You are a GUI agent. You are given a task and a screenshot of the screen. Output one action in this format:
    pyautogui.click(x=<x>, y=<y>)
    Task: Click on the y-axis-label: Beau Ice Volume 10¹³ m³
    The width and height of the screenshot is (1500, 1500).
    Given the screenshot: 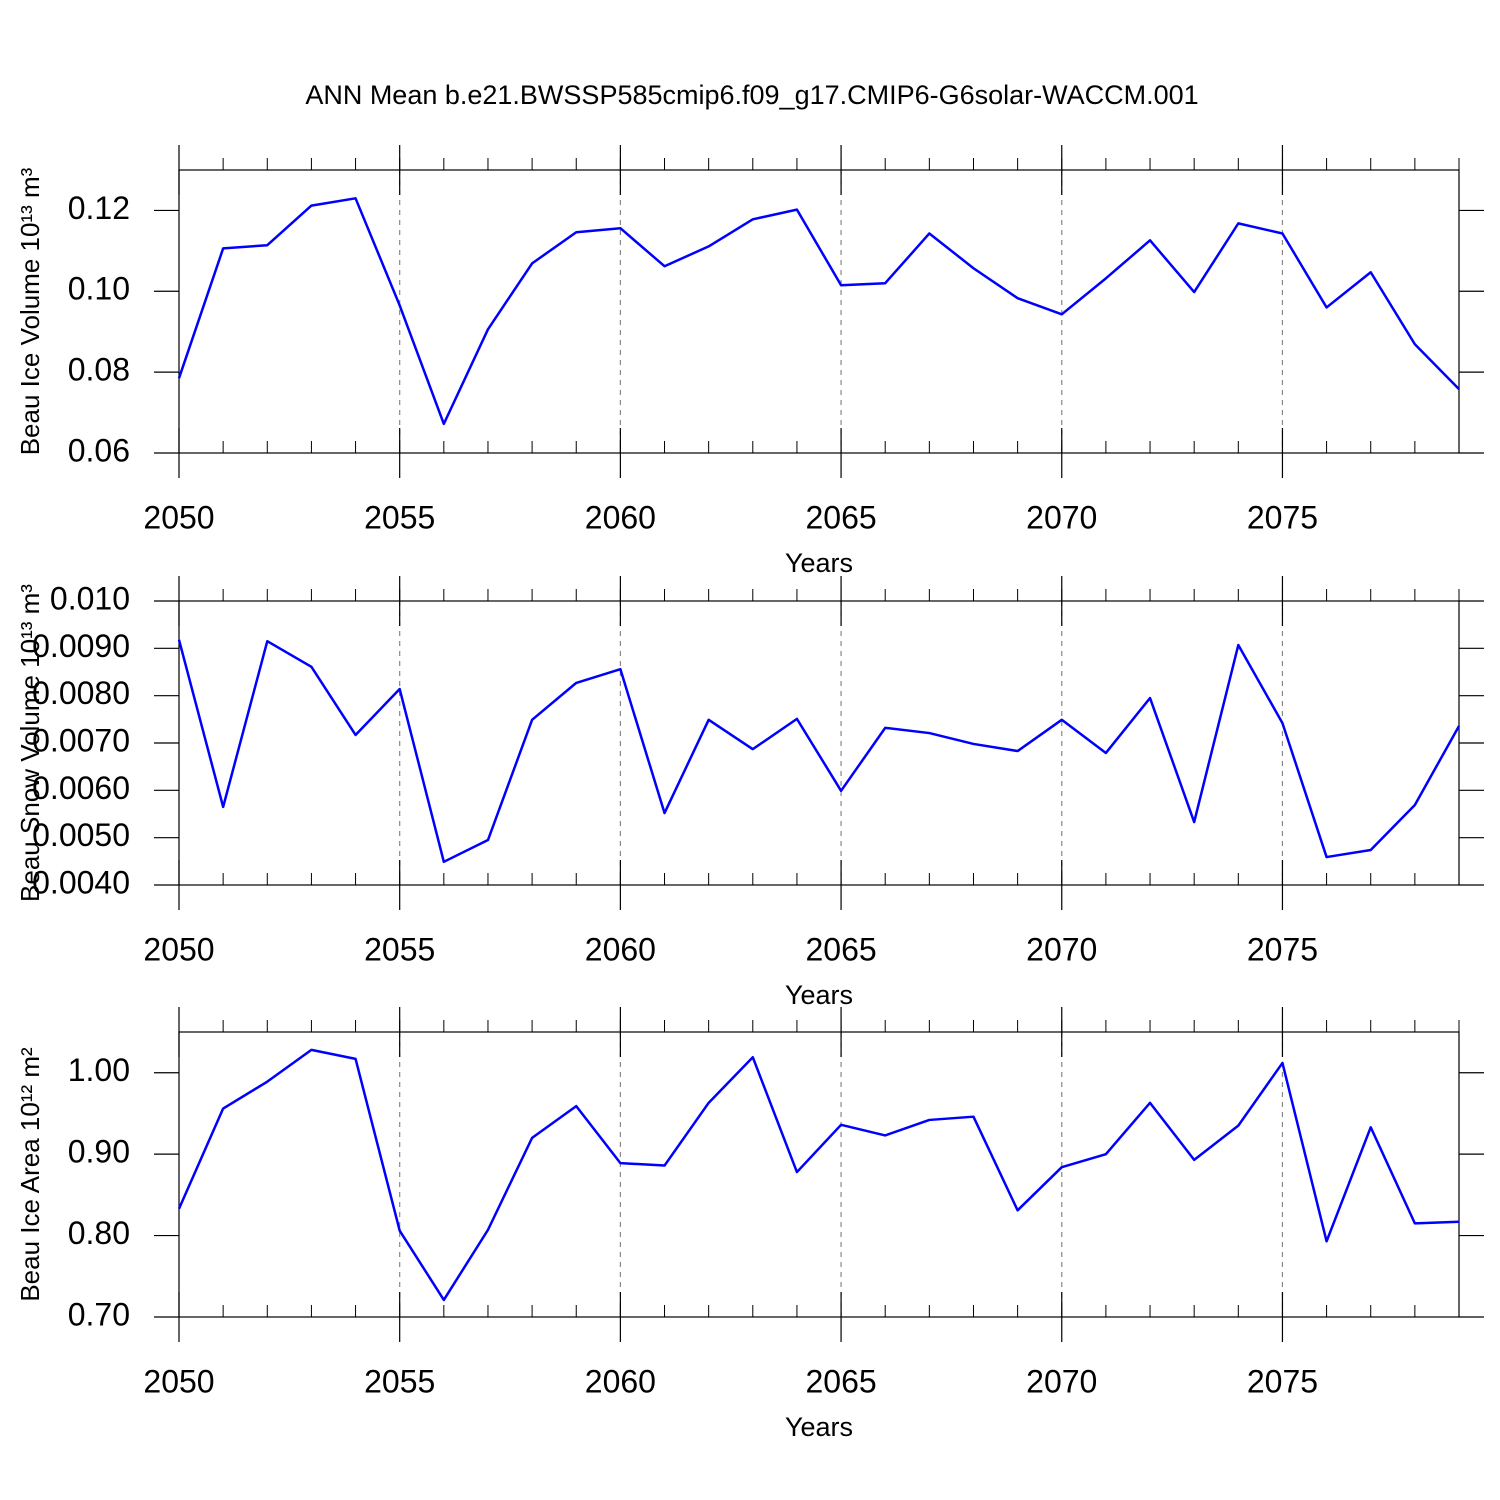 What is the action you would take?
    pyautogui.click(x=30, y=311)
    